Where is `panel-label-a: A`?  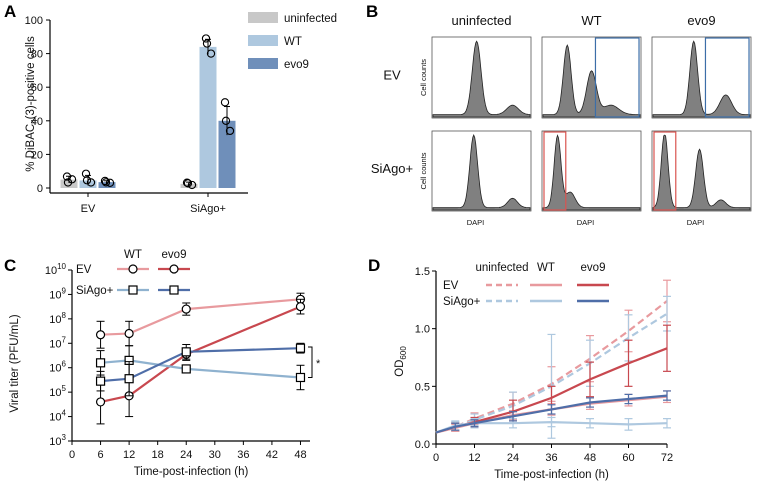
panel-label-a: A is located at coordinates (10, 11).